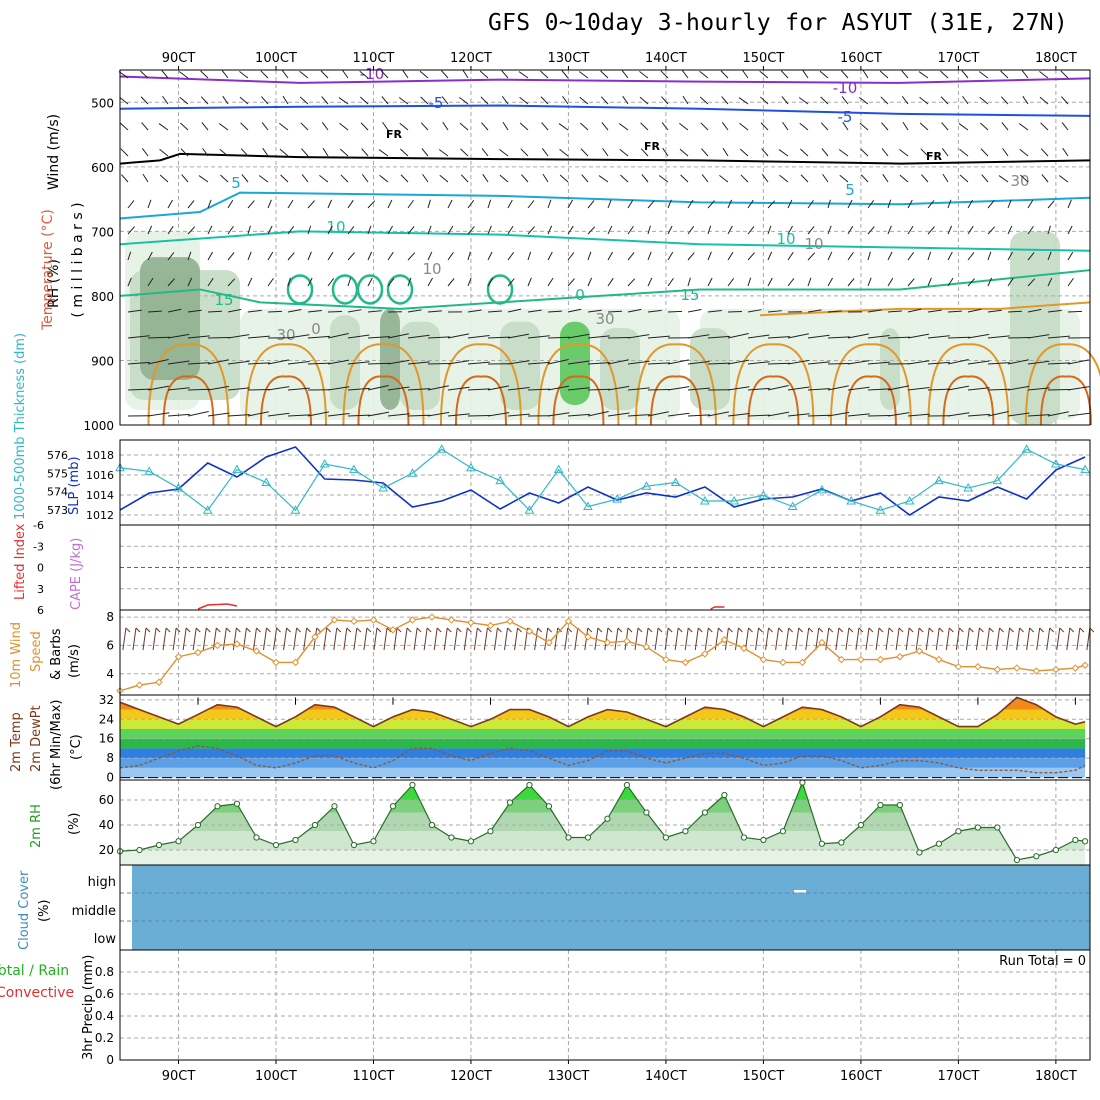 The height and width of the screenshot is (1100, 1100). I want to click on temp-band, so click(603, 743).